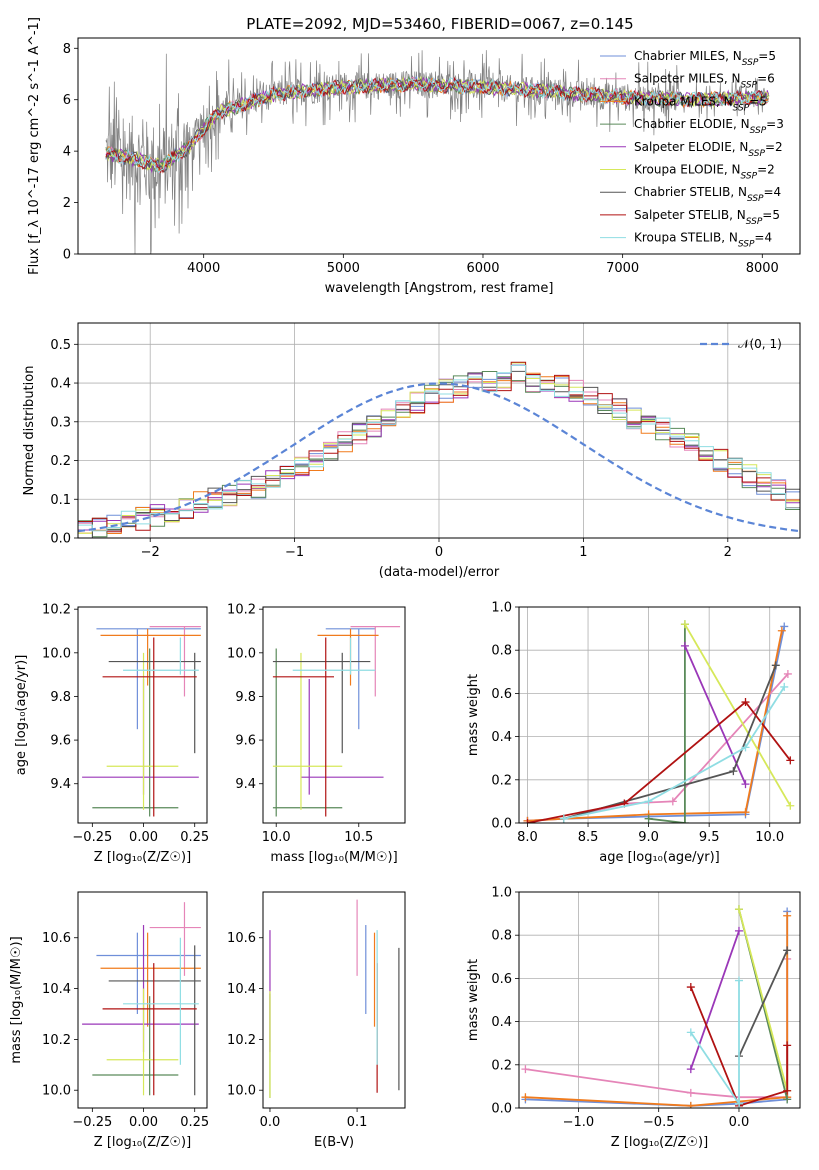 This screenshot has height=1170, width=819. Describe the element at coordinates (738, 909) in the screenshot. I see `weight_vs_Z-marker-kroupa_elodie` at that location.